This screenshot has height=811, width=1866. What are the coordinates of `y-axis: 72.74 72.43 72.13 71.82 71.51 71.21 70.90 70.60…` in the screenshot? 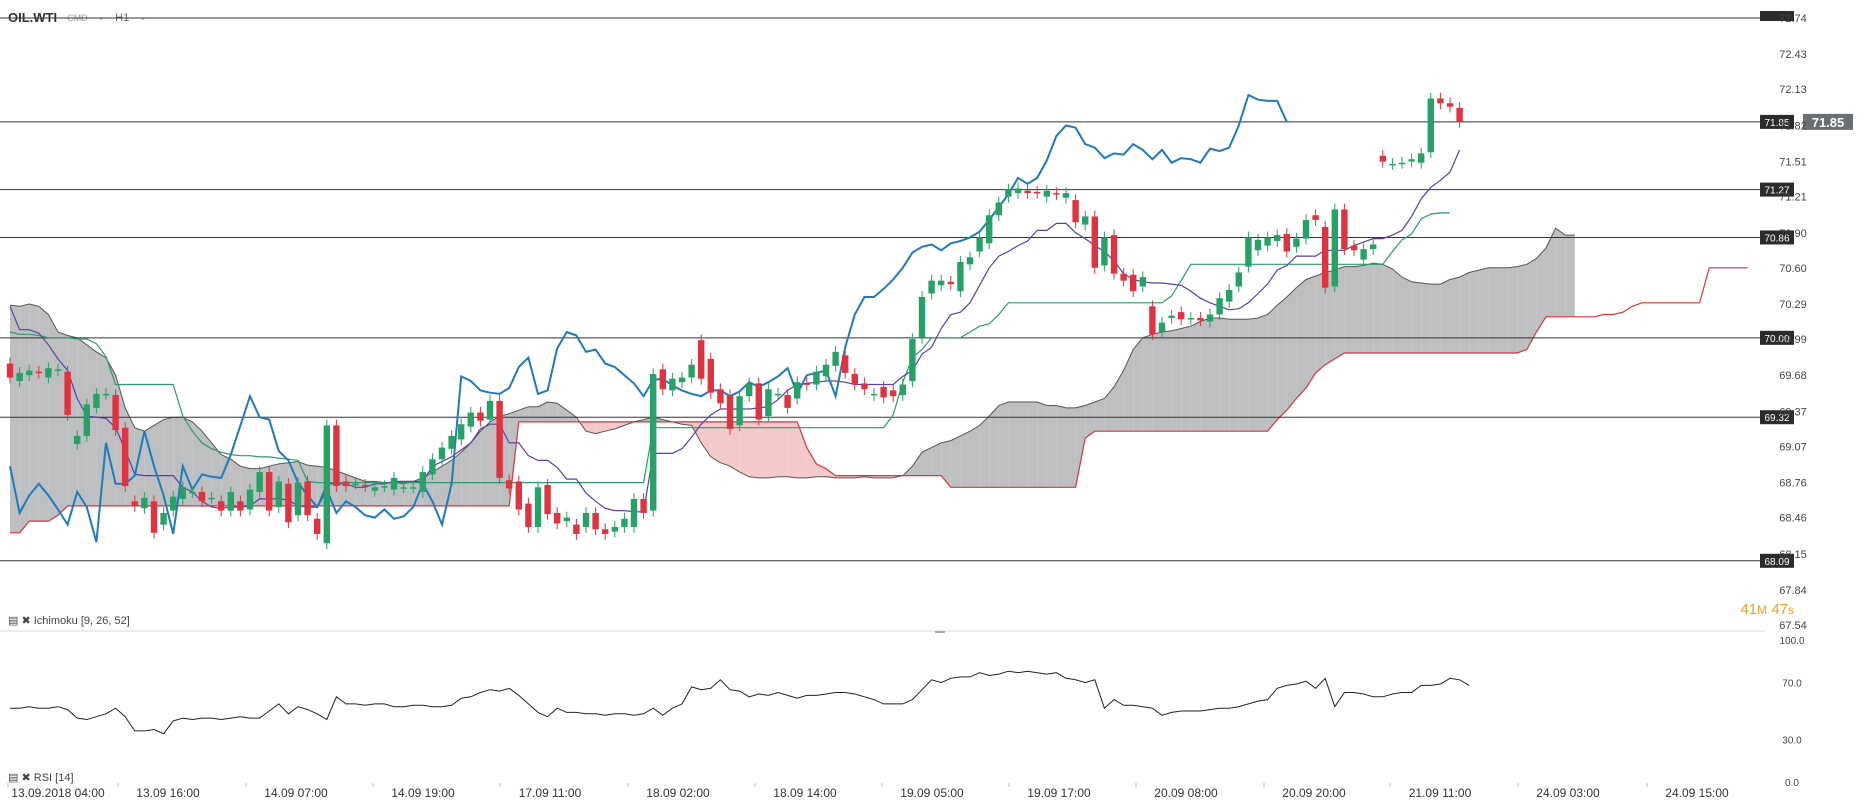 It's located at (1793, 322).